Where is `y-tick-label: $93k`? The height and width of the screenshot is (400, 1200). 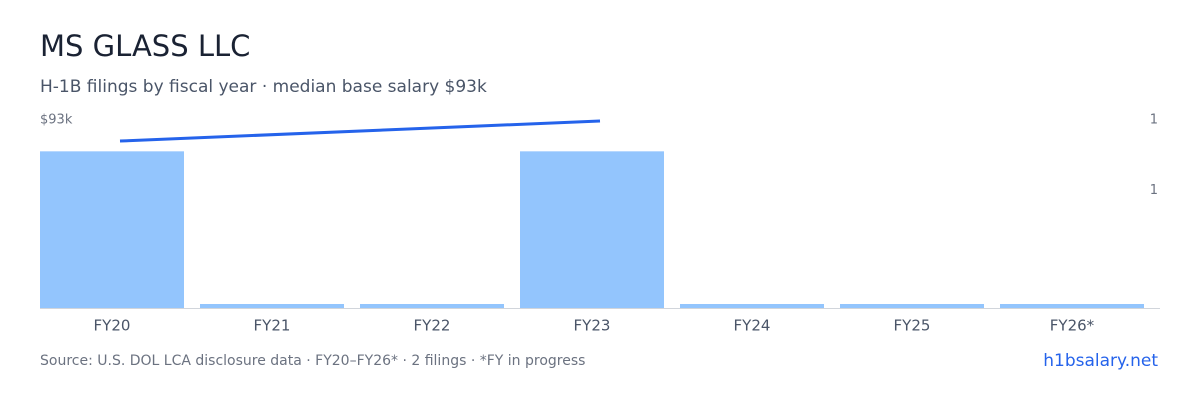
y-tick-label: $93k is located at coordinates (56, 120).